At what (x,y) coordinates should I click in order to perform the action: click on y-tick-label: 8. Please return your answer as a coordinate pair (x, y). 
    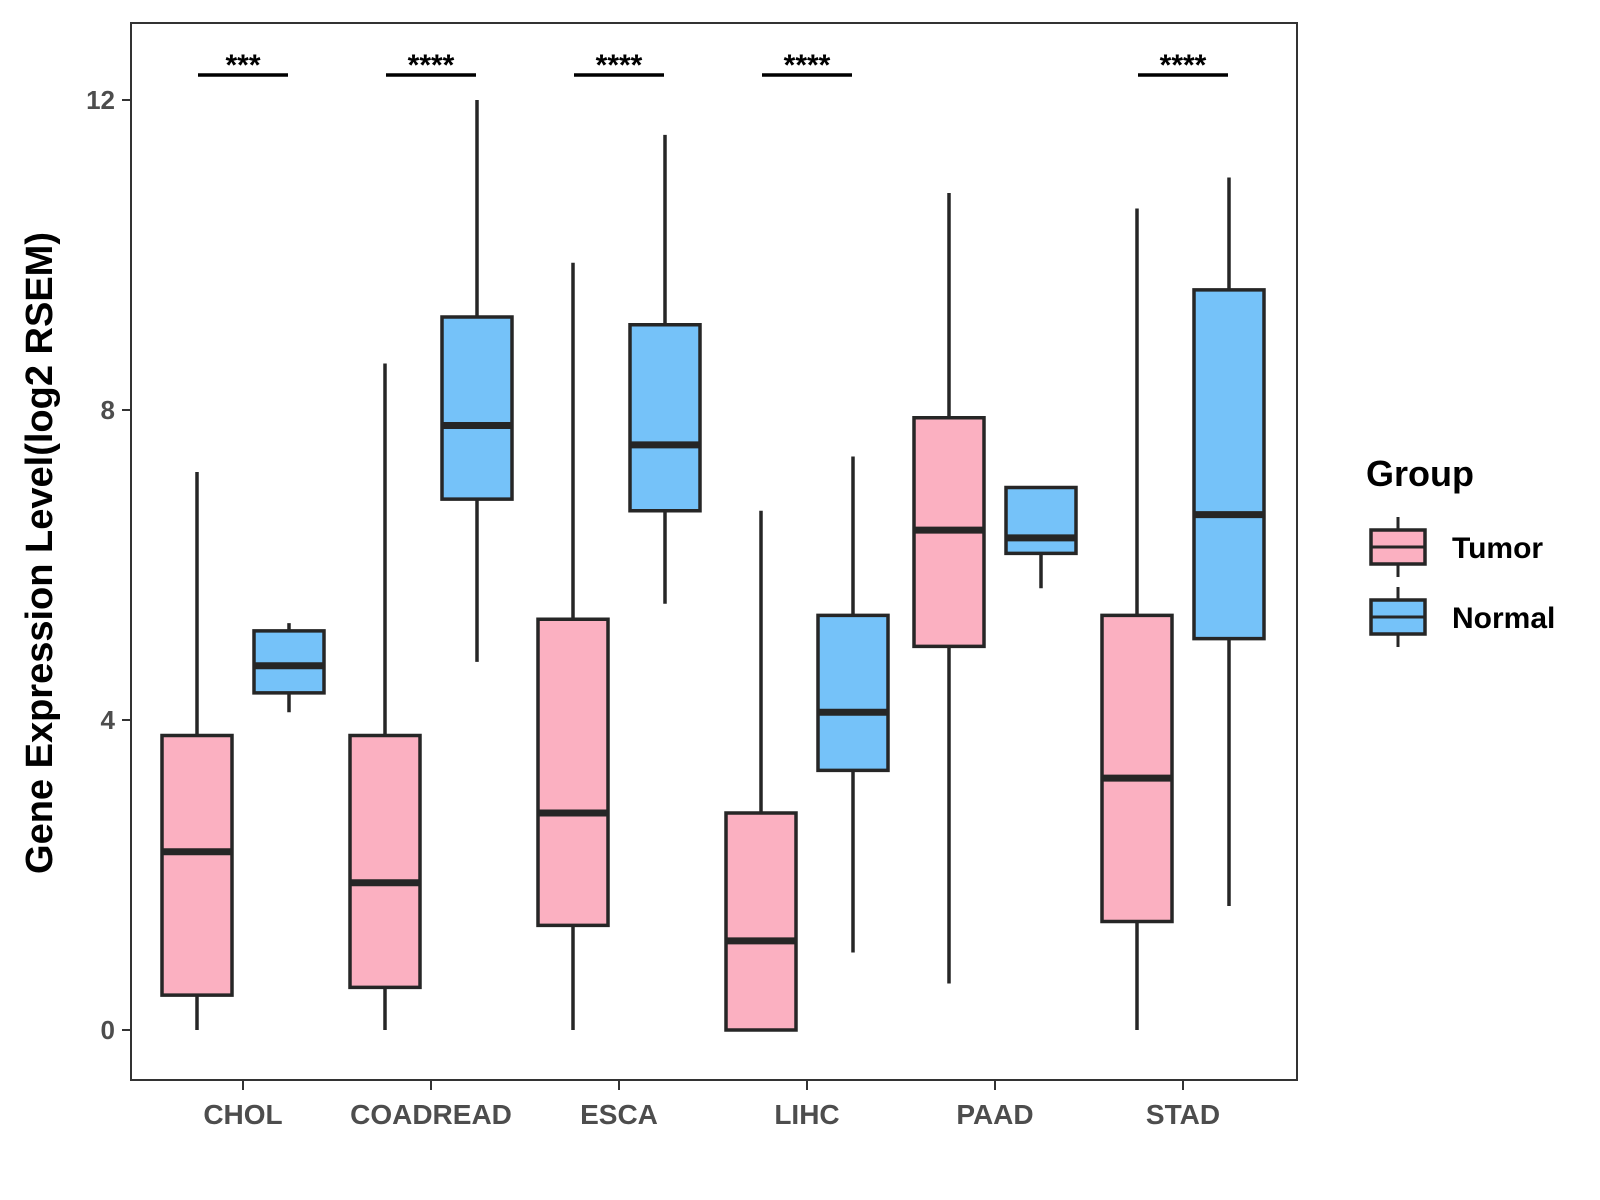
    Looking at the image, I should click on (108, 410).